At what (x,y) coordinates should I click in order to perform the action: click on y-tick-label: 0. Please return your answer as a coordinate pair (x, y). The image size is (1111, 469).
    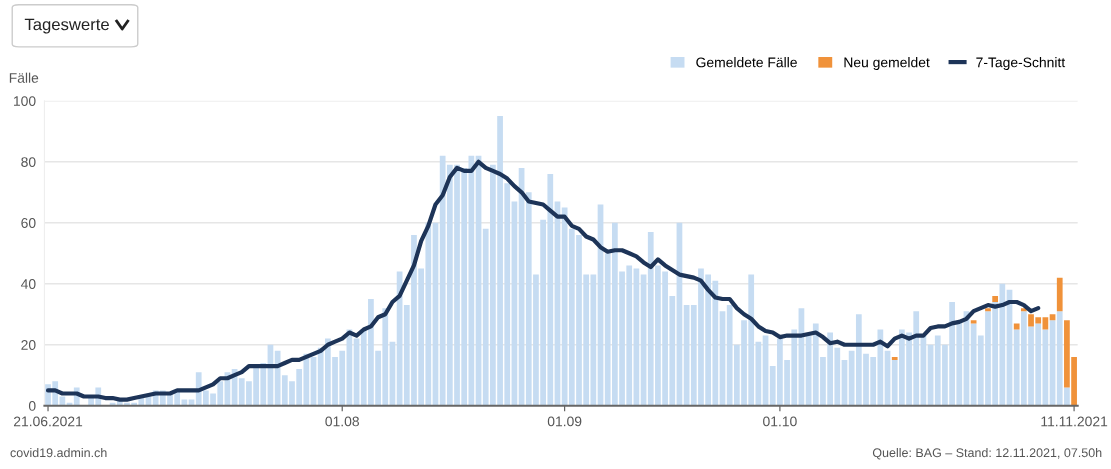
    Looking at the image, I should click on (32, 406).